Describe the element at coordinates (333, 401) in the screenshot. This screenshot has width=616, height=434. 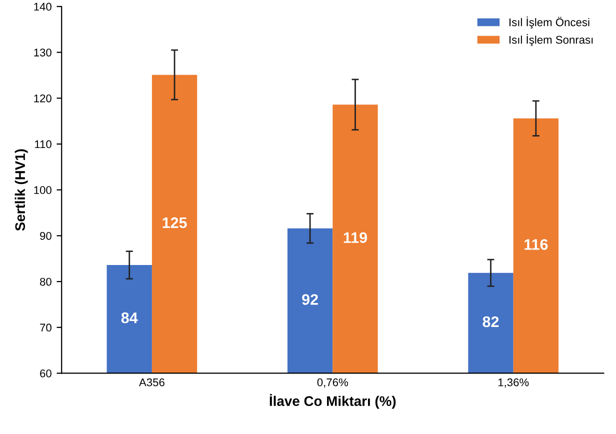
I see `x-axis-title: İlave Co Miktarı (%)` at that location.